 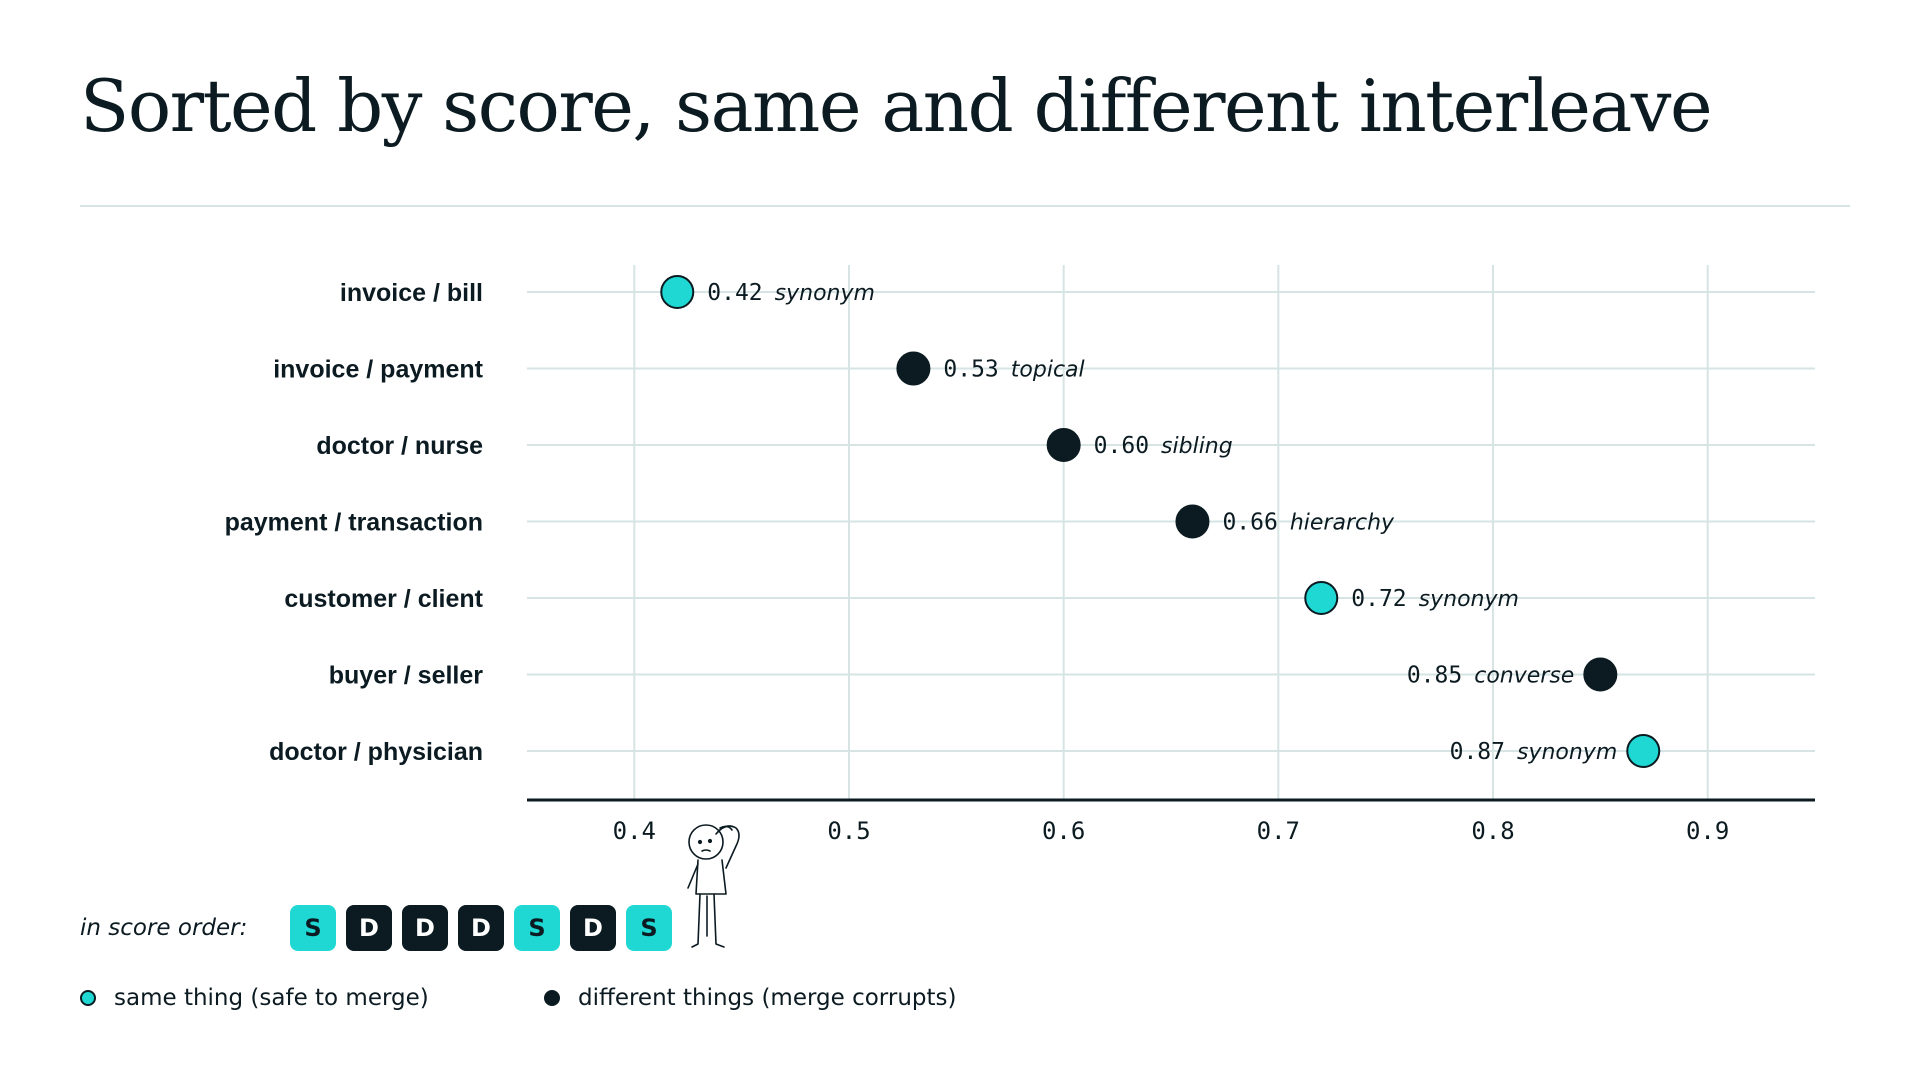 What do you see at coordinates (1378, 599) in the screenshot?
I see `score-value: 0.72` at bounding box center [1378, 599].